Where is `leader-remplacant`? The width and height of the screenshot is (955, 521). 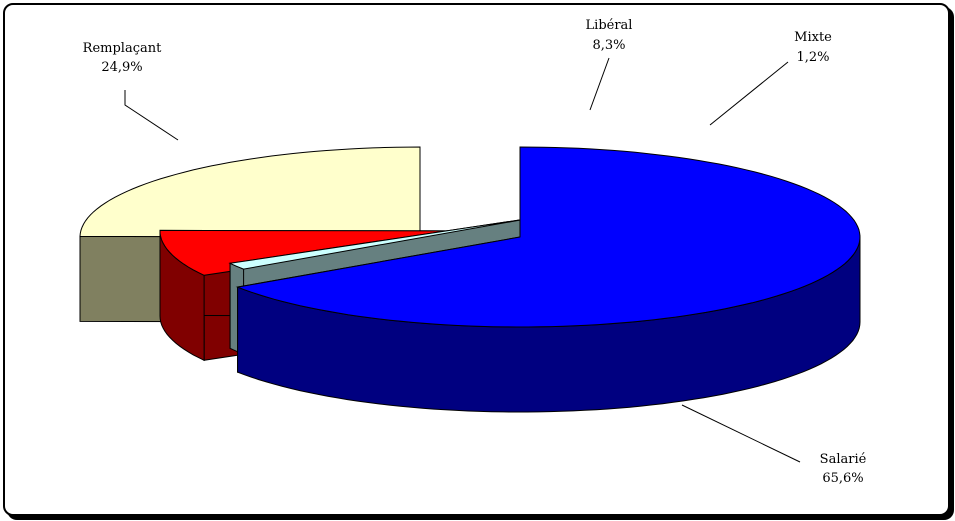 leader-remplacant is located at coordinates (151, 115).